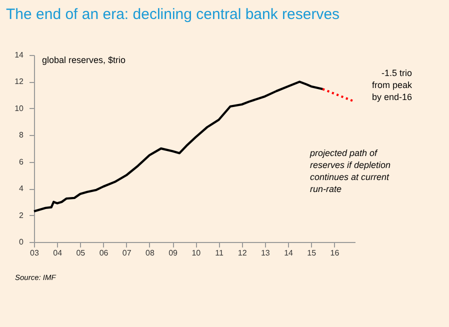 The image size is (449, 327). Describe the element at coordinates (150, 253) in the screenshot. I see `x-tick-label: 08` at that location.